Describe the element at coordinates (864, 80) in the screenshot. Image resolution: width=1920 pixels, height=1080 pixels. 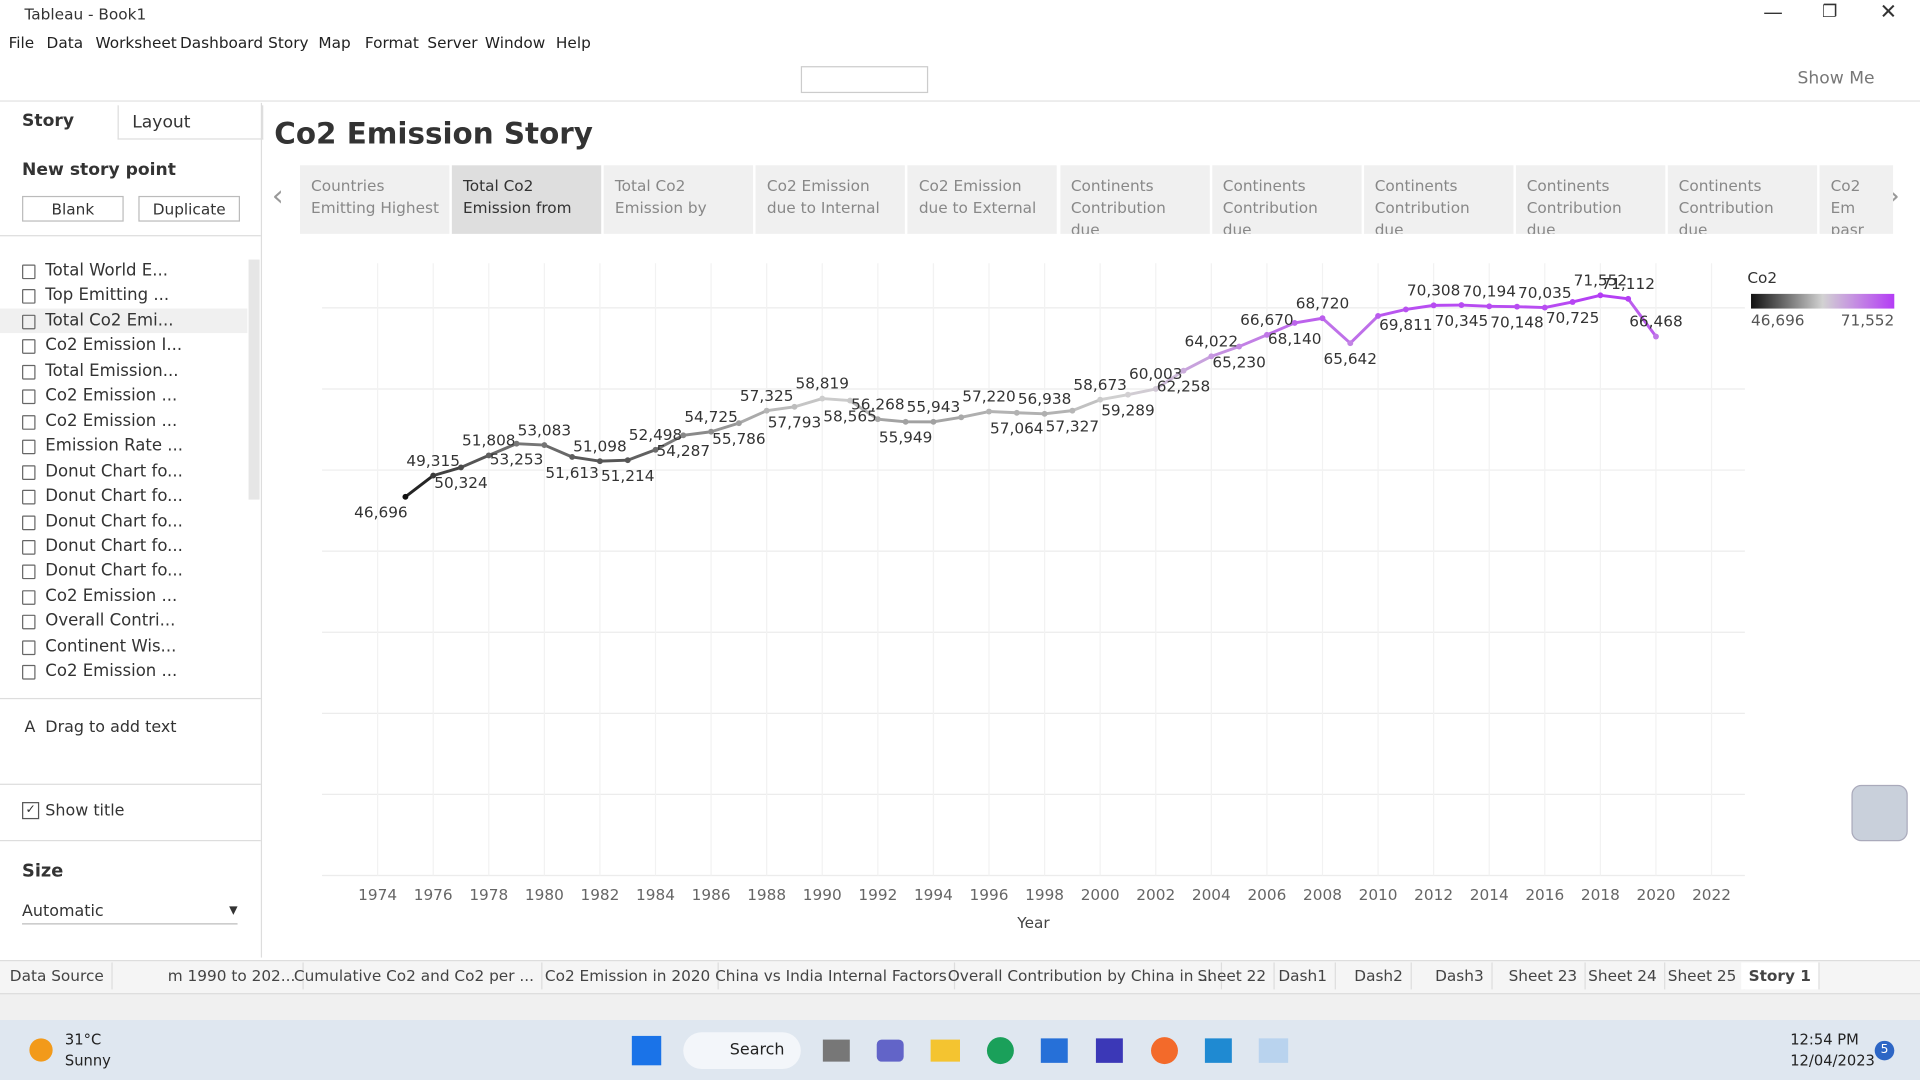
I see `toolbar-dropdown` at that location.